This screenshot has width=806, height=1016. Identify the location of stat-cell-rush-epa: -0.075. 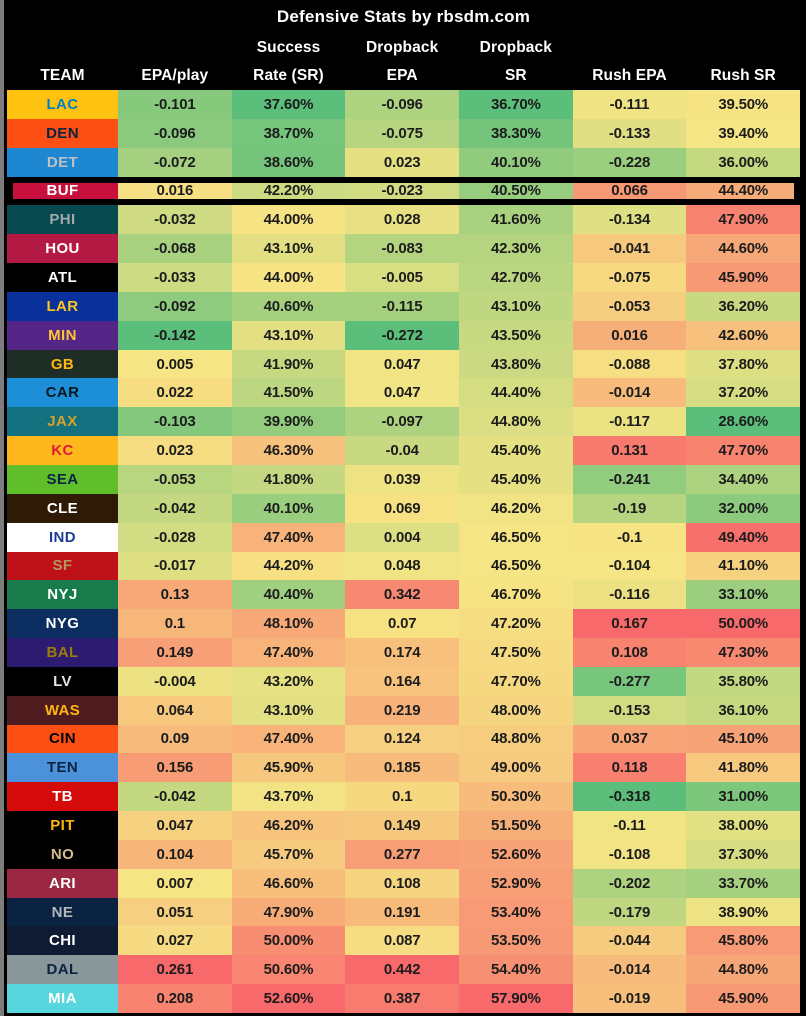
(629, 277).